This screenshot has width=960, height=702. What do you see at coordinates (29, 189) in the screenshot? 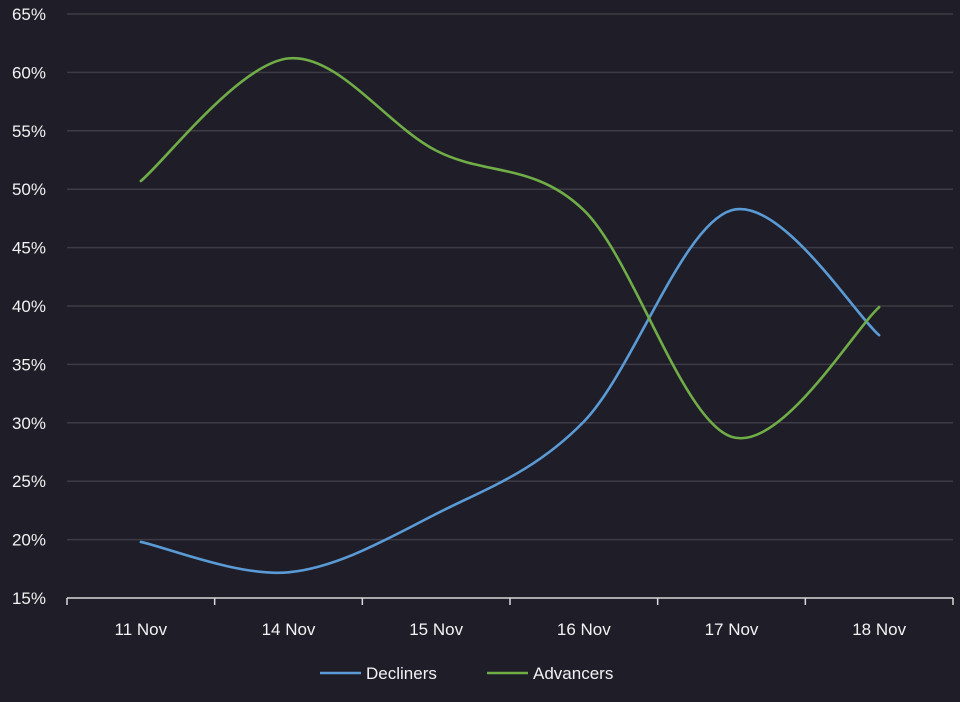
I see `y-tick-label: 50%` at bounding box center [29, 189].